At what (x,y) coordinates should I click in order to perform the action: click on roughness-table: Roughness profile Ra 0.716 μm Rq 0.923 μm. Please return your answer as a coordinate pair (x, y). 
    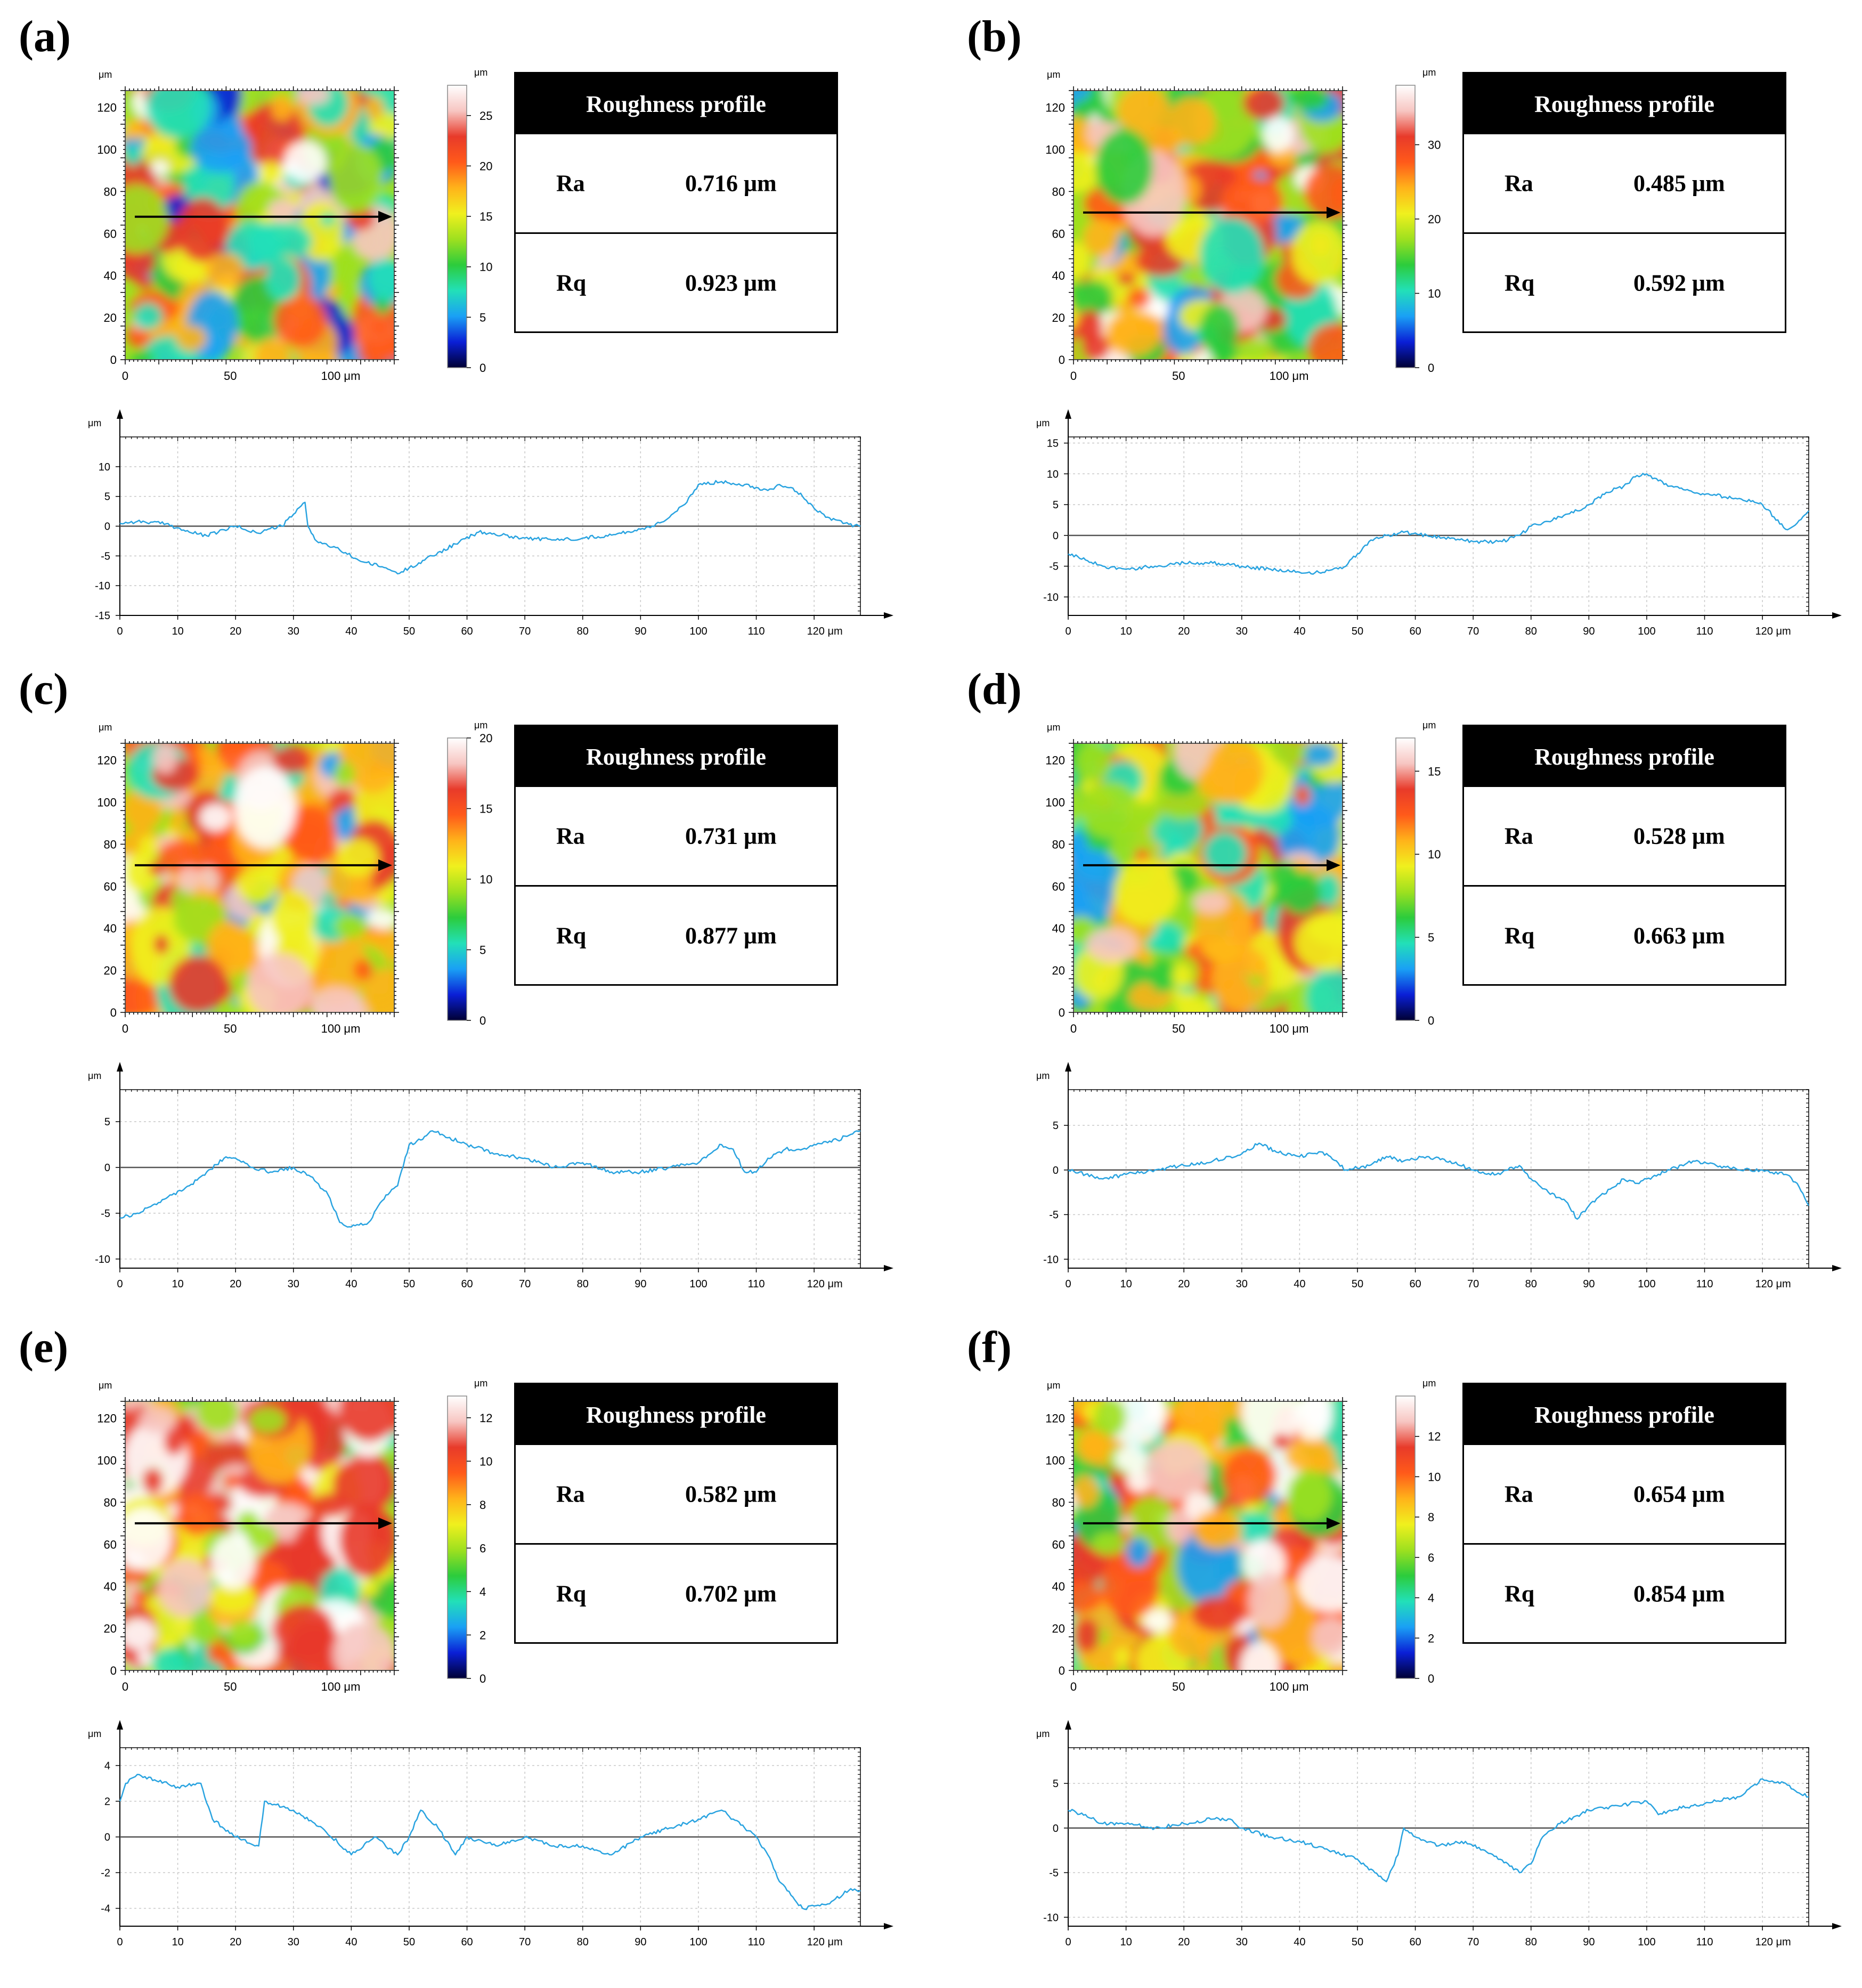
    Looking at the image, I should click on (676, 203).